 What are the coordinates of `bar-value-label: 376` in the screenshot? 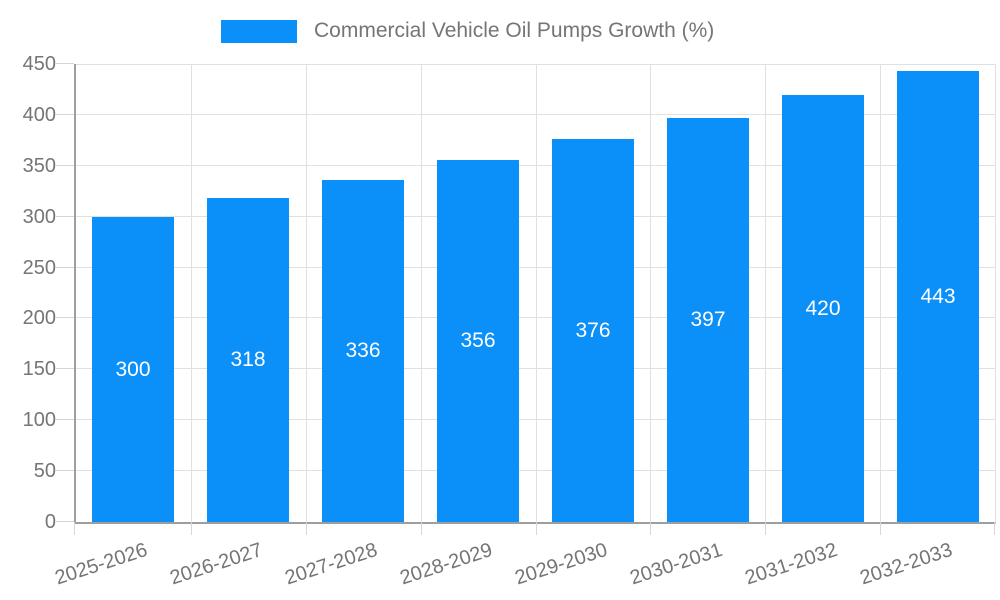 It's located at (593, 330).